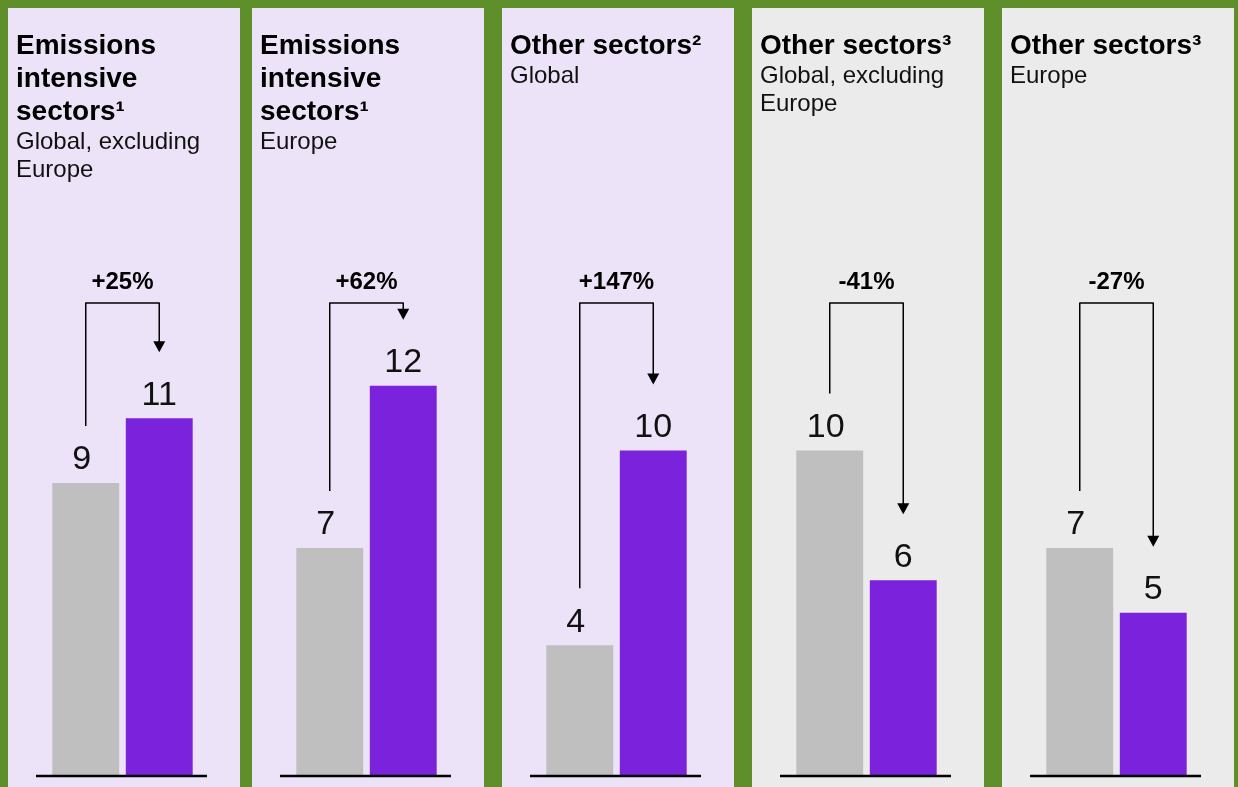 Image resolution: width=1238 pixels, height=787 pixels. What do you see at coordinates (545, 75) in the screenshot?
I see `chart-subtitle: Global` at bounding box center [545, 75].